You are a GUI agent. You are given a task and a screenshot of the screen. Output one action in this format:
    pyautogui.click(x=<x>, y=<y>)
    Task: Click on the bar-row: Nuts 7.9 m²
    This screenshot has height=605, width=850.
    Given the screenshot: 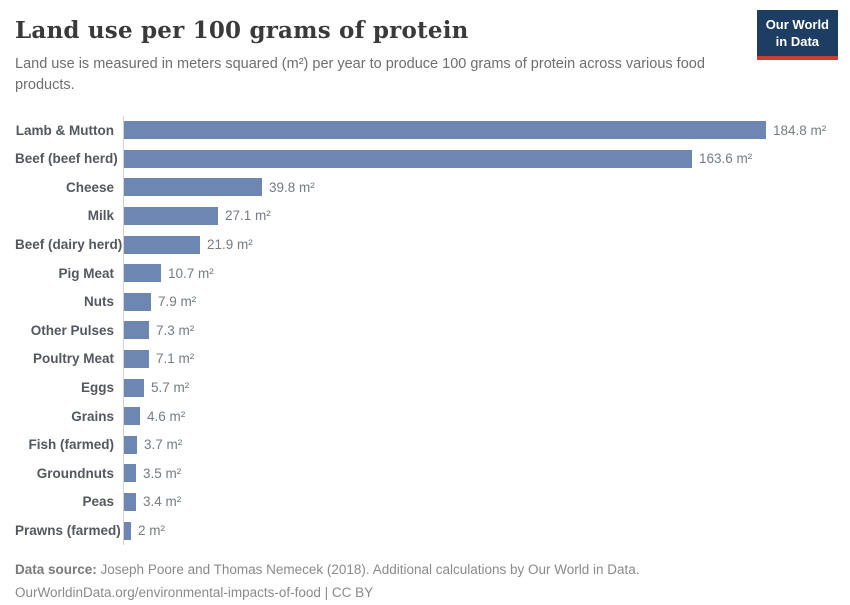 What is the action you would take?
    pyautogui.click(x=425, y=301)
    